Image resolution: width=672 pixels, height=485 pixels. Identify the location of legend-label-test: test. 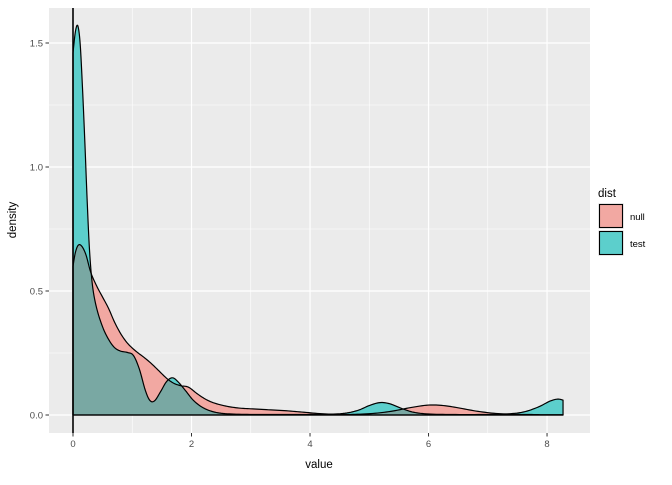
(638, 244).